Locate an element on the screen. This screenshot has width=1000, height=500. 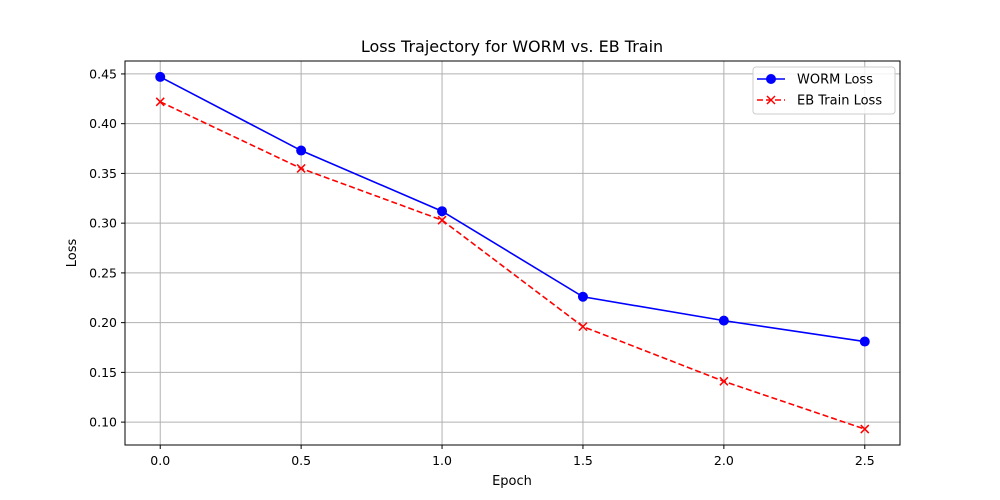
y-axis-label: Loss is located at coordinates (72, 253).